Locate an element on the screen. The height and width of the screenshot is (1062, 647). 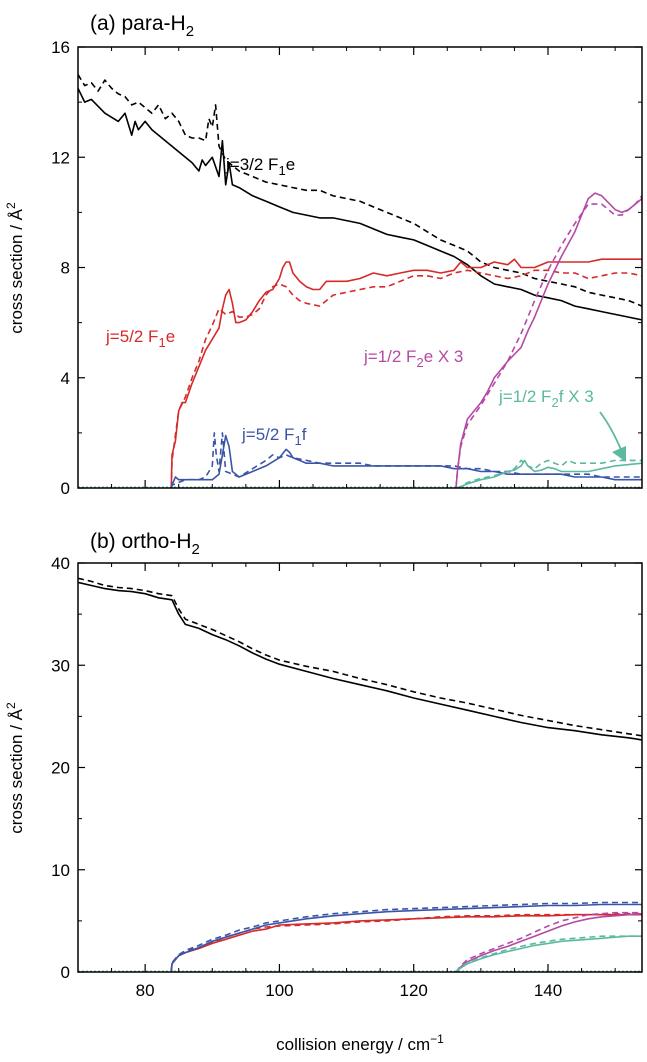
panel-b-series-j12F2e-dashed is located at coordinates (548, 941).